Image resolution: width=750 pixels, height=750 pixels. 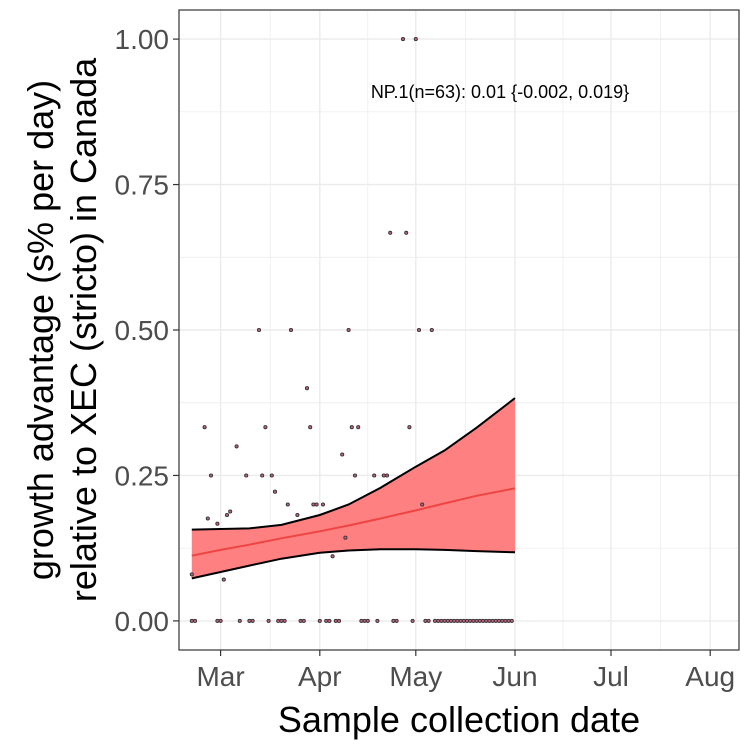 I want to click on y-tick-label: 1.00, so click(x=142, y=39).